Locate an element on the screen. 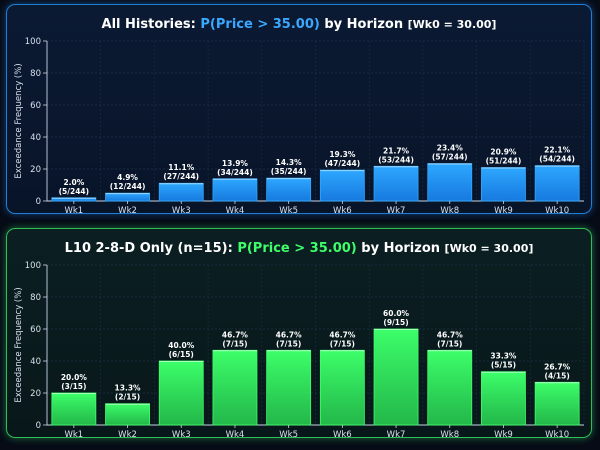 Image resolution: width=600 pixels, height=450 pixels. data-label-percent: 20.0% is located at coordinates (74, 377).